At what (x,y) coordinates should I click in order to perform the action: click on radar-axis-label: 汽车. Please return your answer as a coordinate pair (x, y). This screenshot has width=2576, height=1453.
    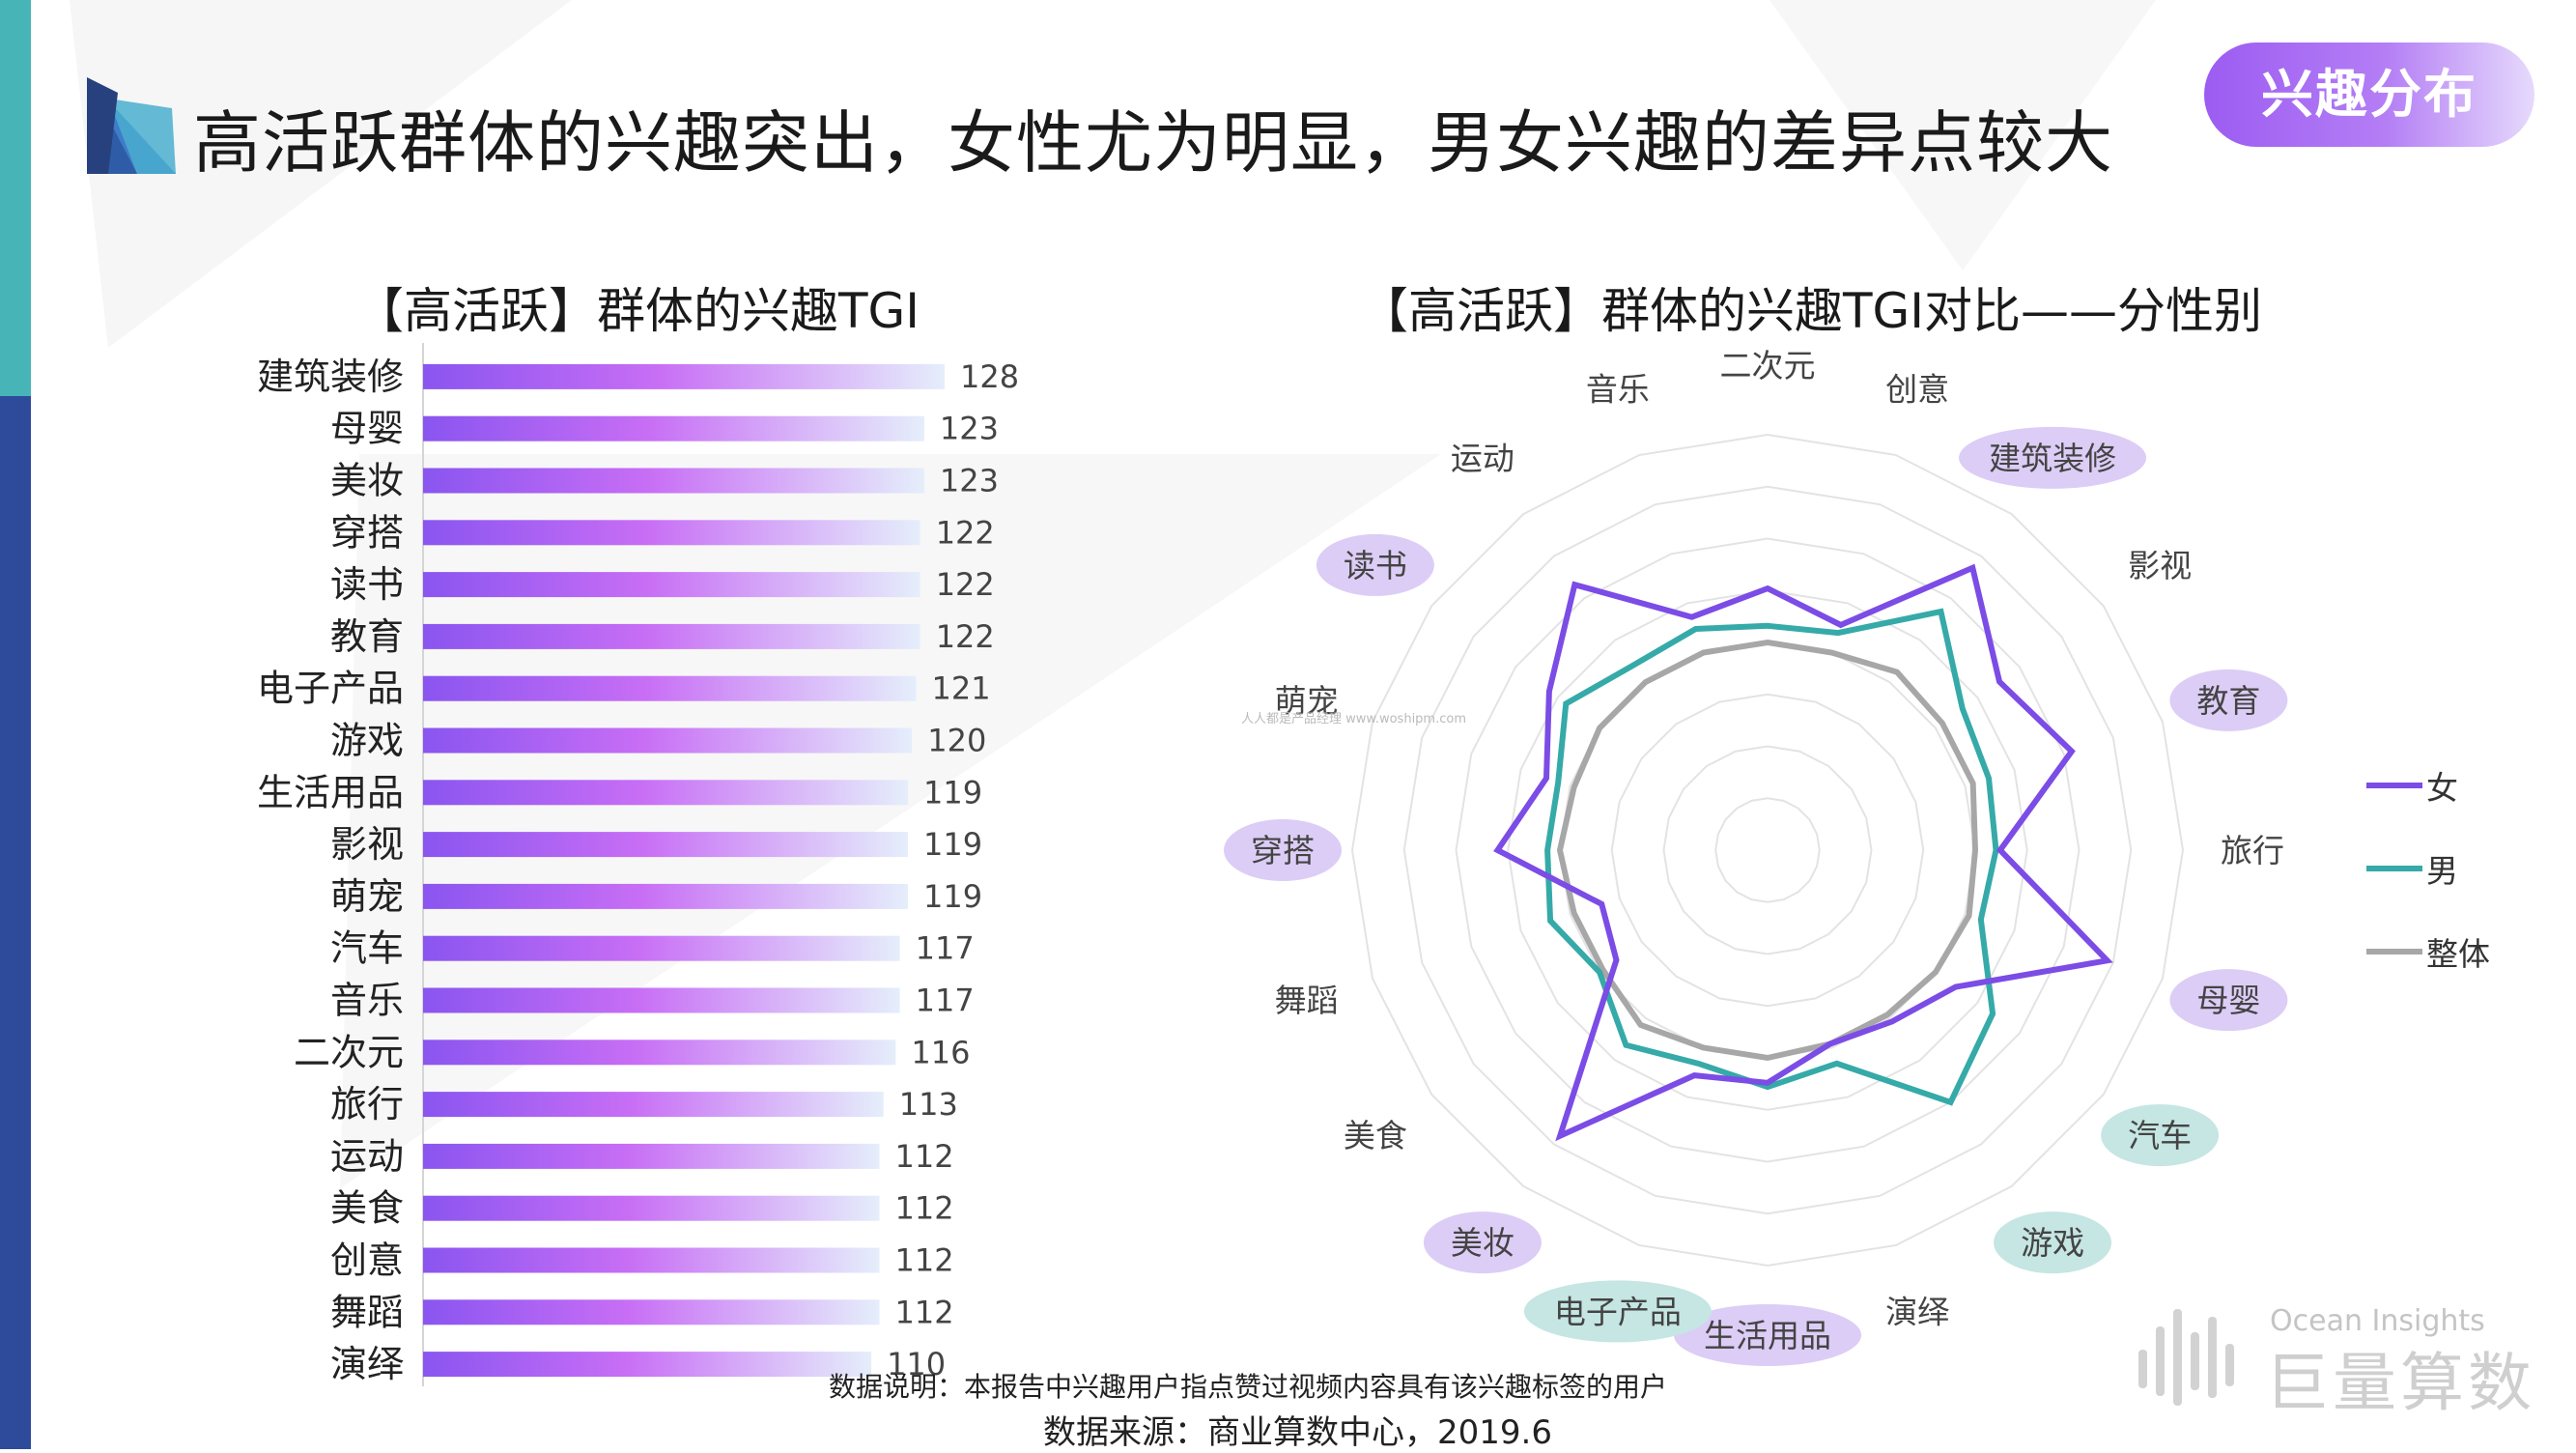
    Looking at the image, I should click on (2160, 1135).